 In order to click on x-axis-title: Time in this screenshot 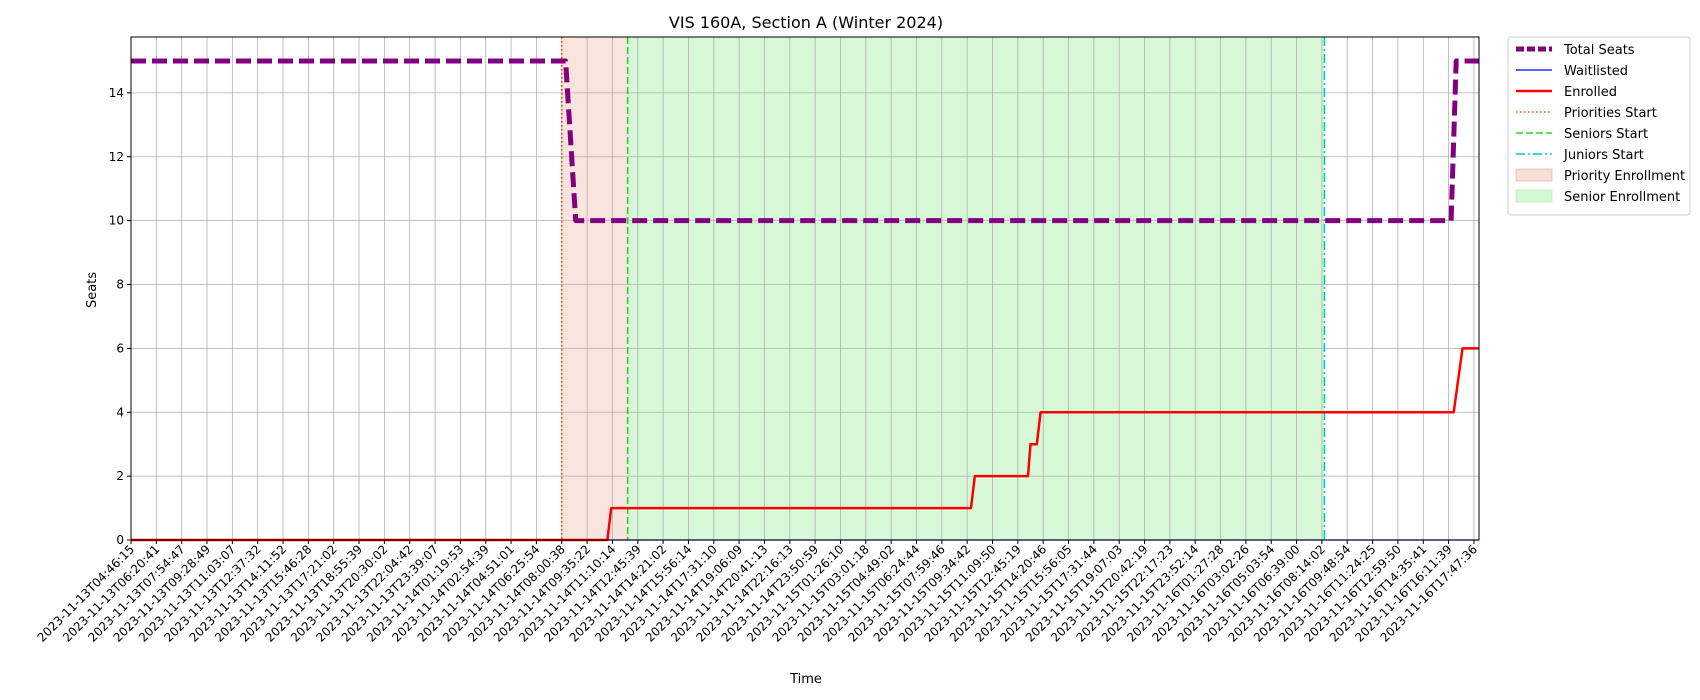, I will do `click(805, 679)`.